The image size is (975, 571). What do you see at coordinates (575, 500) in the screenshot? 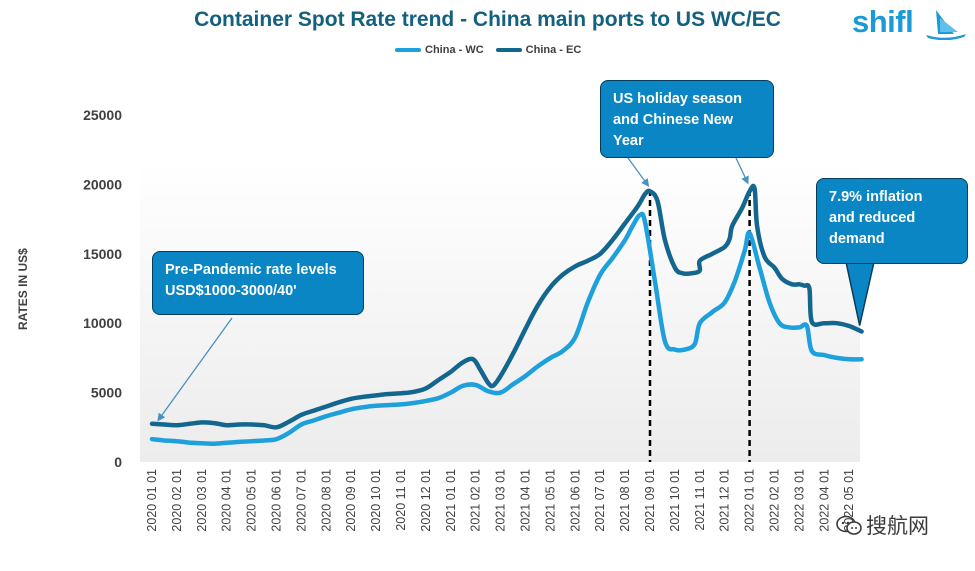
I see `x-tick-label: 2021 06 01` at bounding box center [575, 500].